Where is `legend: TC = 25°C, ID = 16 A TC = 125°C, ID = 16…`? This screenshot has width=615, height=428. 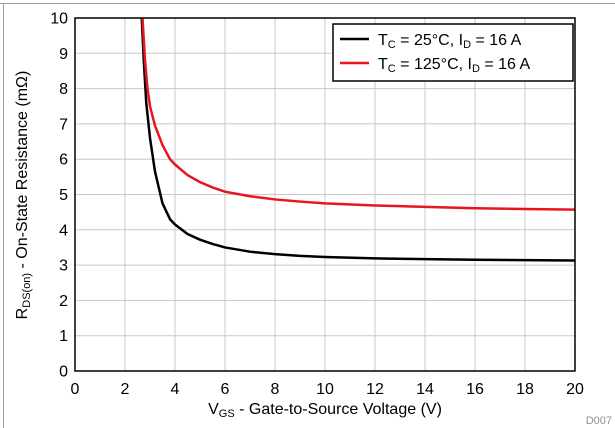
legend: TC = 25°C, ID = 16 A TC = 125°C, ID = 16… is located at coordinates (453, 52).